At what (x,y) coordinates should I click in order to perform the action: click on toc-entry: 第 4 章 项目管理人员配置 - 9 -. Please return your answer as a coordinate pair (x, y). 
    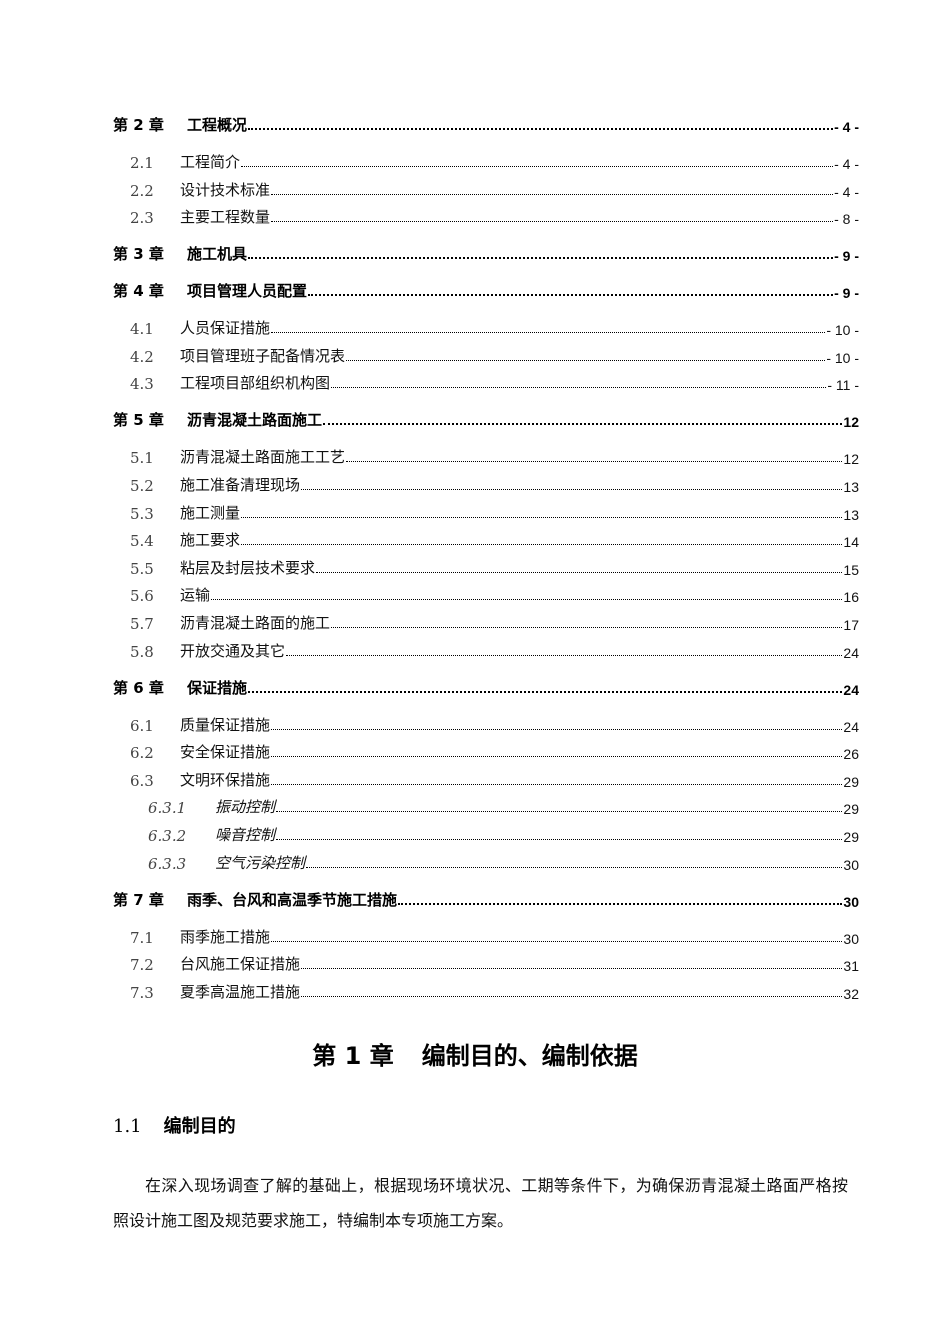
    Looking at the image, I should click on (486, 290).